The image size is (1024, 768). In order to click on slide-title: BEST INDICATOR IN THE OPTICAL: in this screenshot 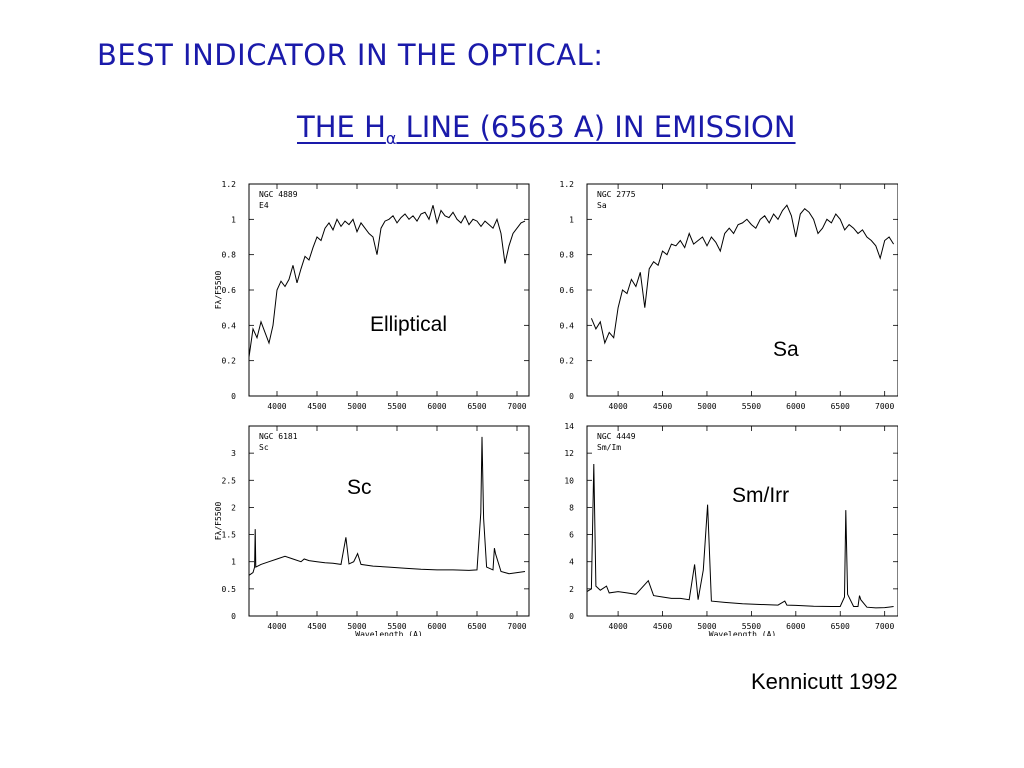, I will do `click(350, 55)`.